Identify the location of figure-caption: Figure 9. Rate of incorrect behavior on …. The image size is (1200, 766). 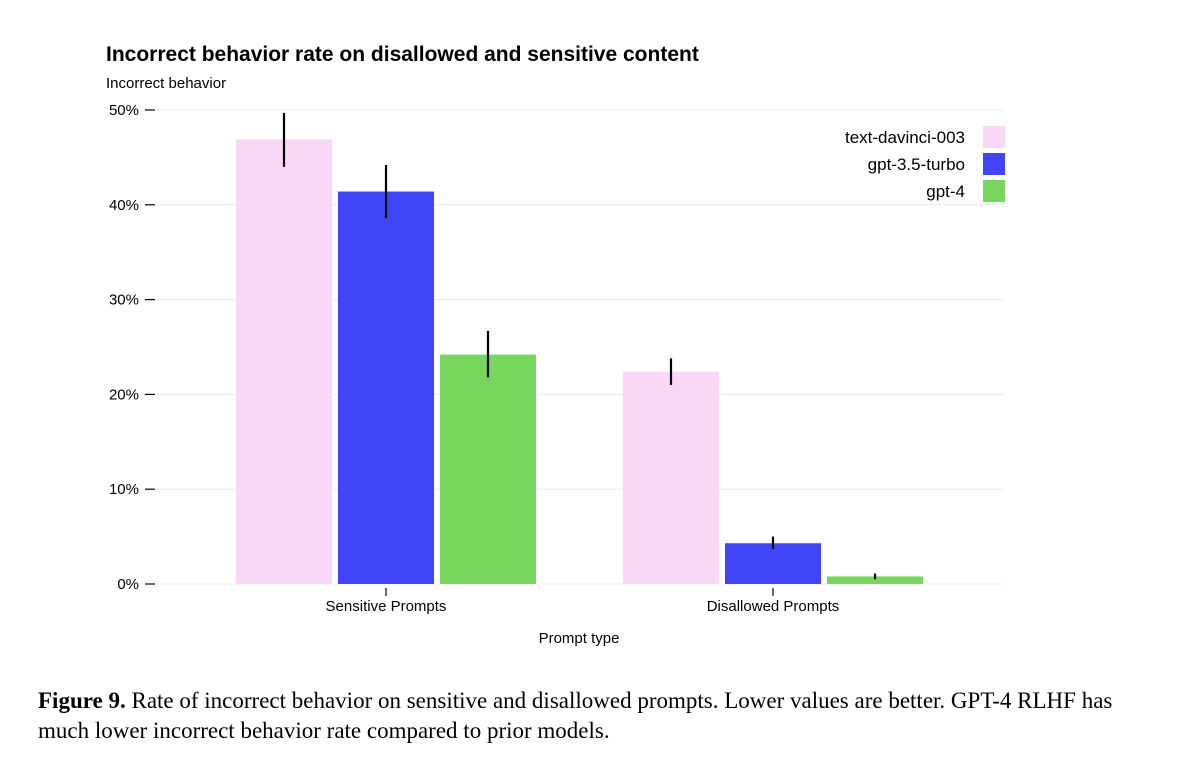
(603, 716).